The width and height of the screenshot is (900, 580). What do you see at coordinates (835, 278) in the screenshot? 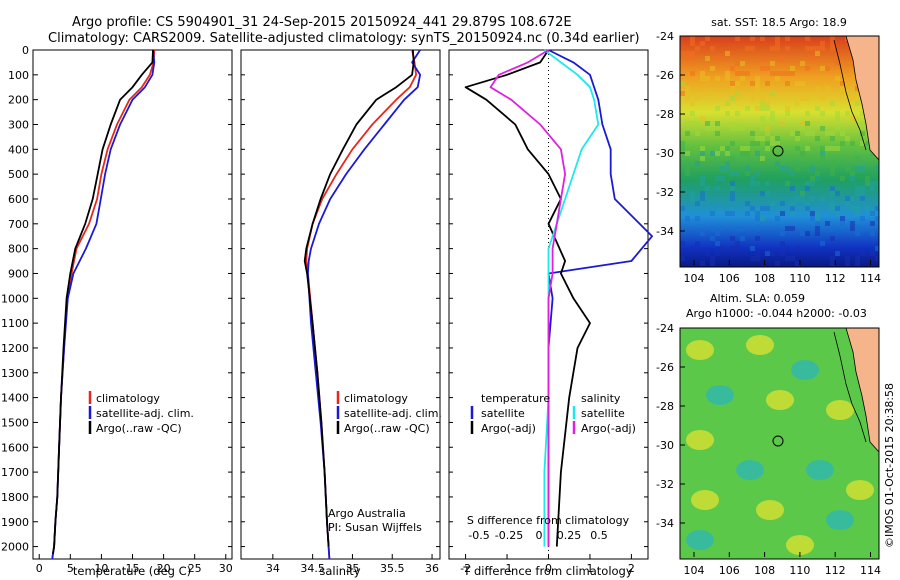
I see `lon-tick-label: 112` at bounding box center [835, 278].